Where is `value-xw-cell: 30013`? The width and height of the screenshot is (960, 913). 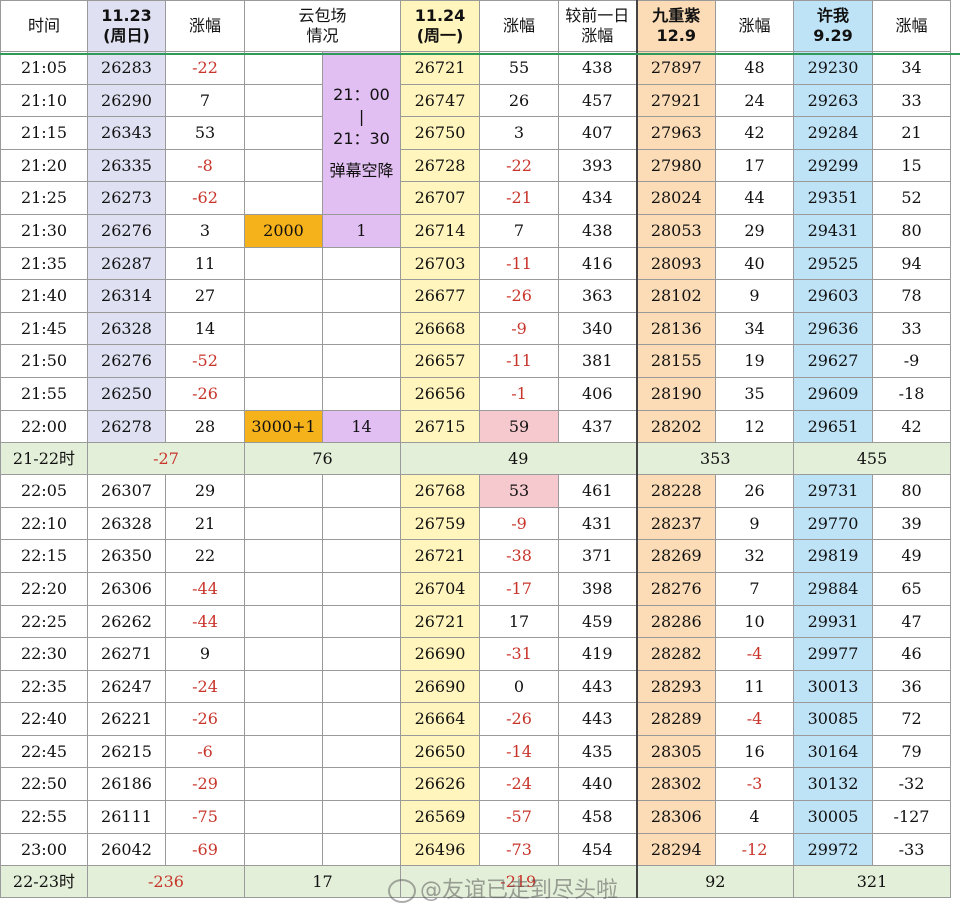 value-xw-cell: 30013 is located at coordinates (833, 686).